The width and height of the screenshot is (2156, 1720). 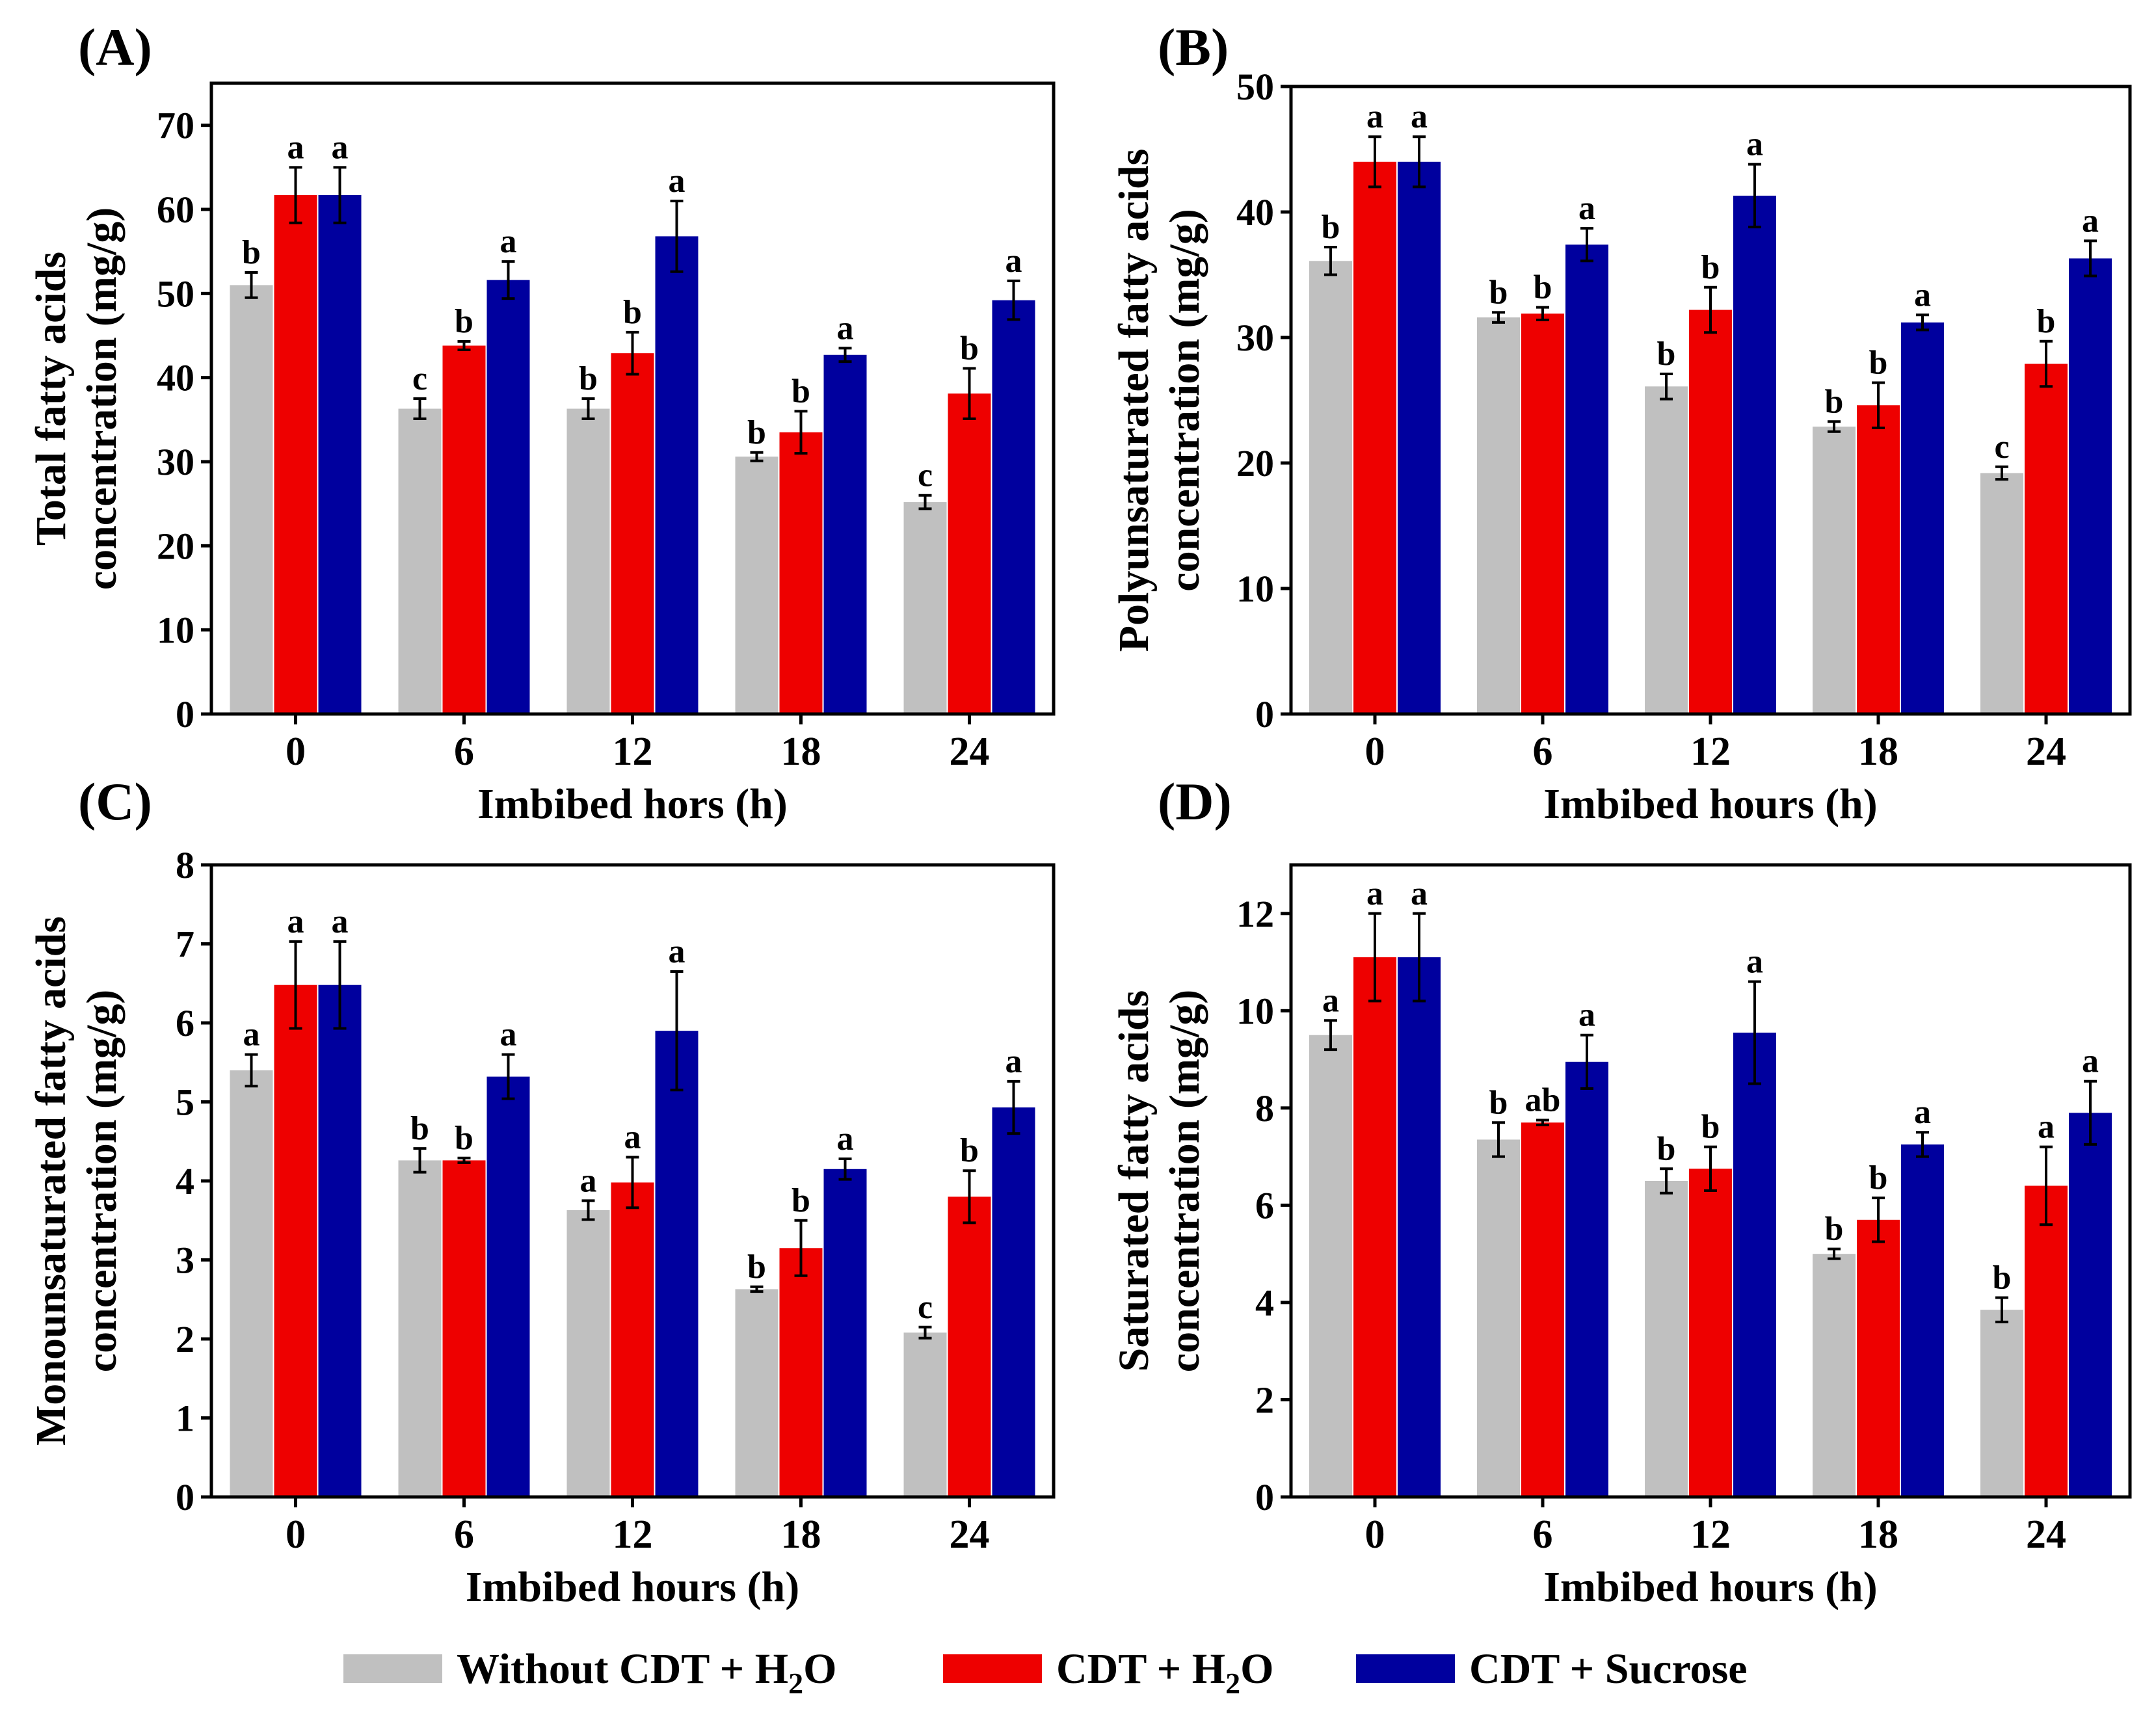 I want to click on legend-label-main: Without CDT + H, so click(x=622, y=1669).